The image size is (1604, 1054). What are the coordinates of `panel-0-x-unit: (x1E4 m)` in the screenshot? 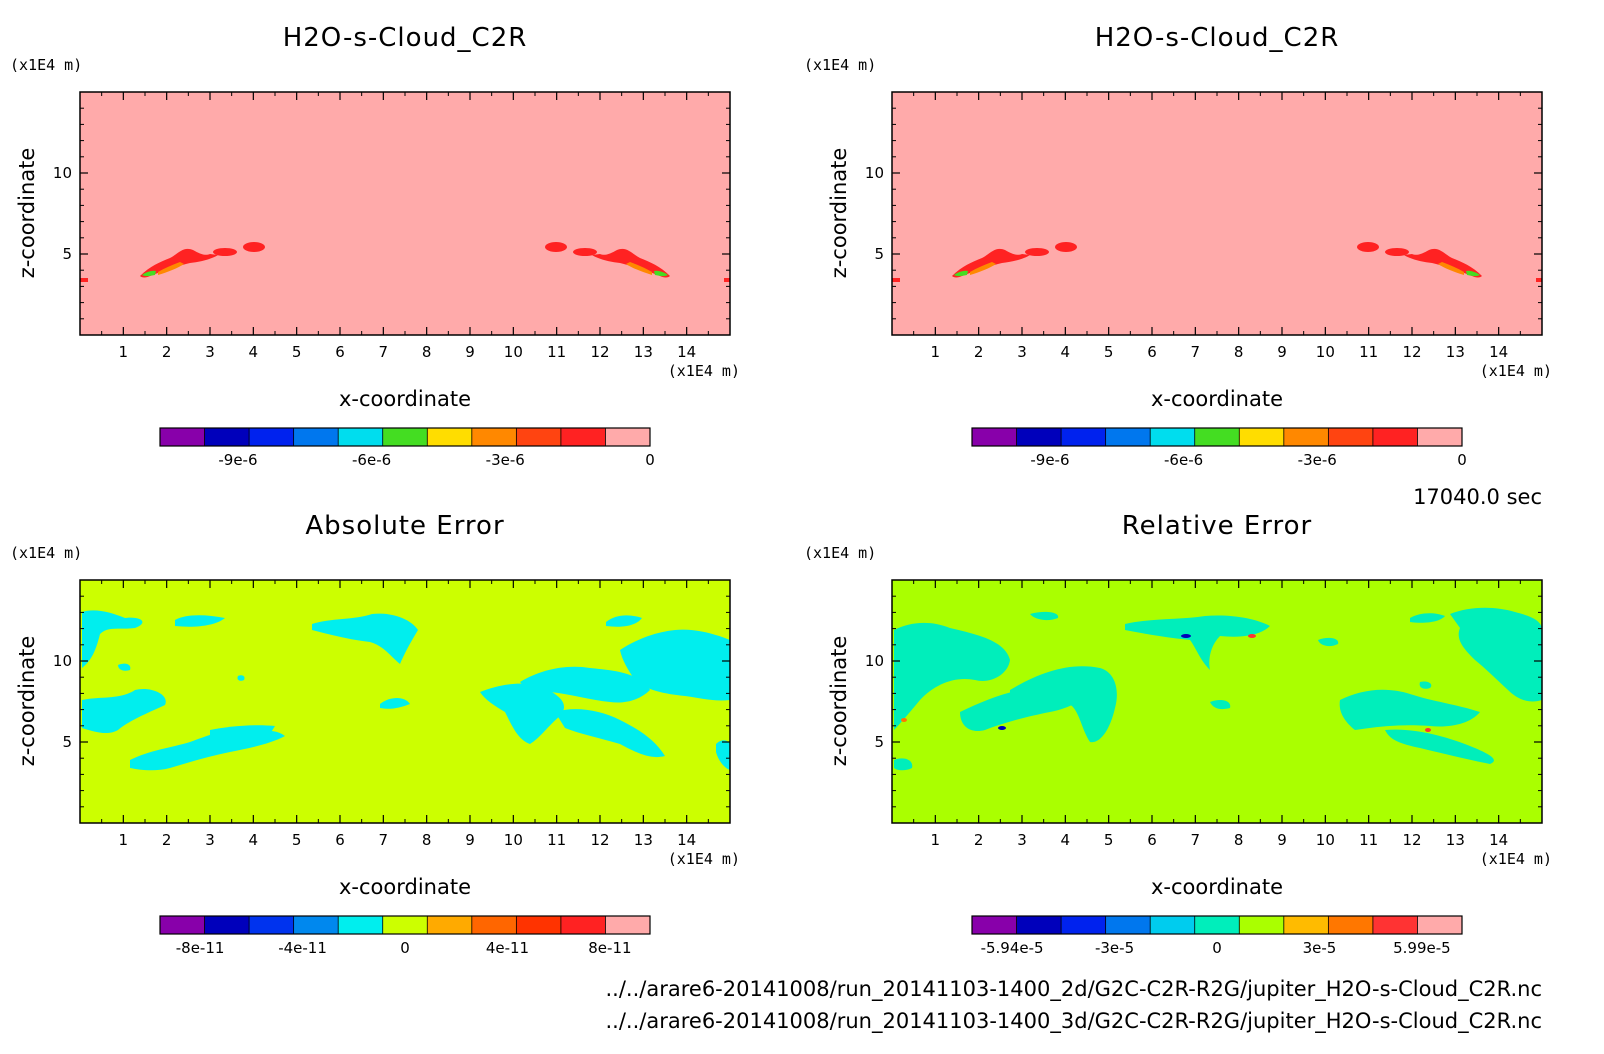 It's located at (704, 371).